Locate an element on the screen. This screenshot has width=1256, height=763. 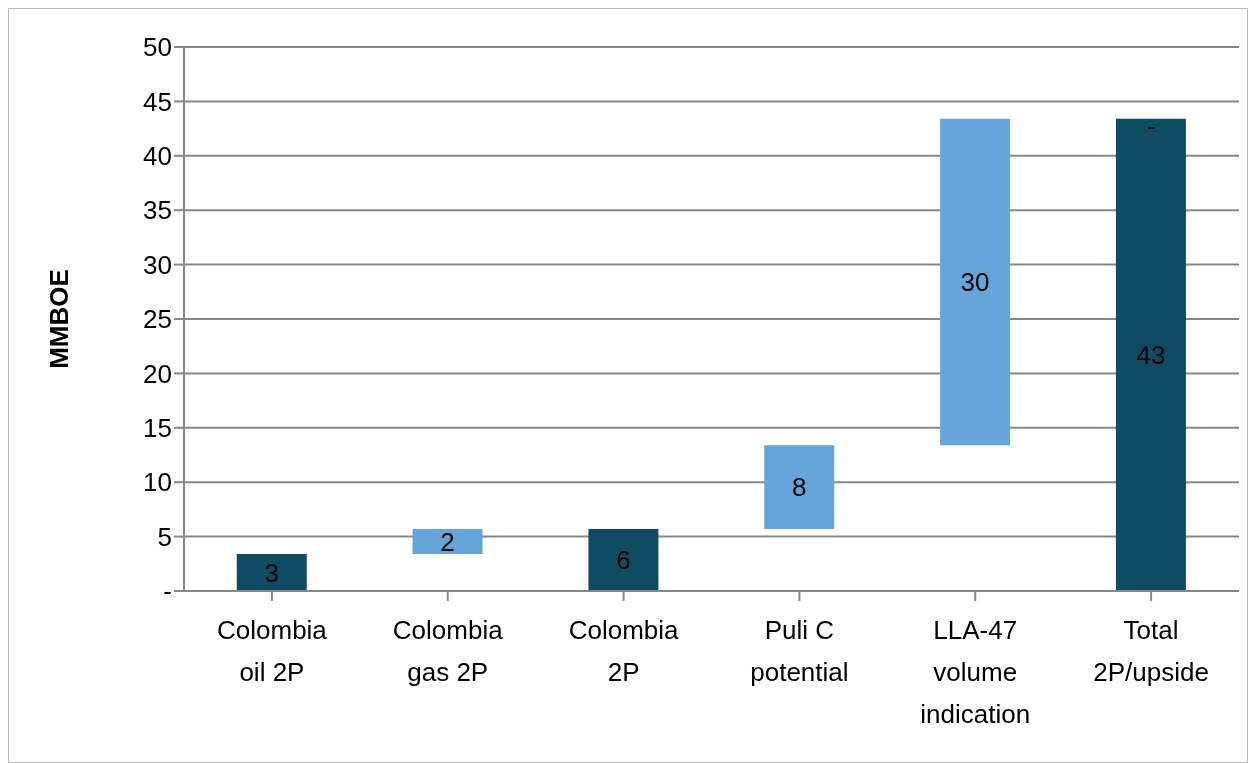
x-tick-label: Colombia gas 2P is located at coordinates (448, 651).